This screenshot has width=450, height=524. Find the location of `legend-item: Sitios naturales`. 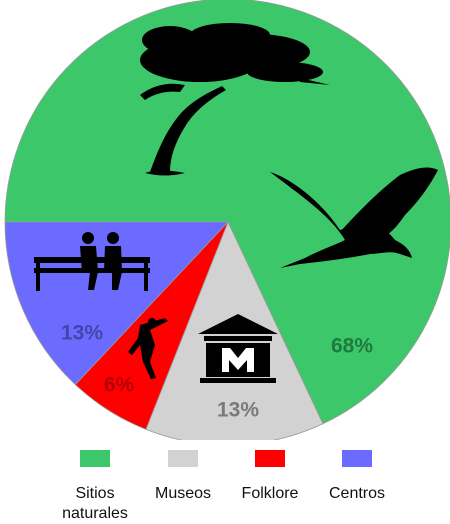

legend-item: Sitios naturales is located at coordinates (95, 487).